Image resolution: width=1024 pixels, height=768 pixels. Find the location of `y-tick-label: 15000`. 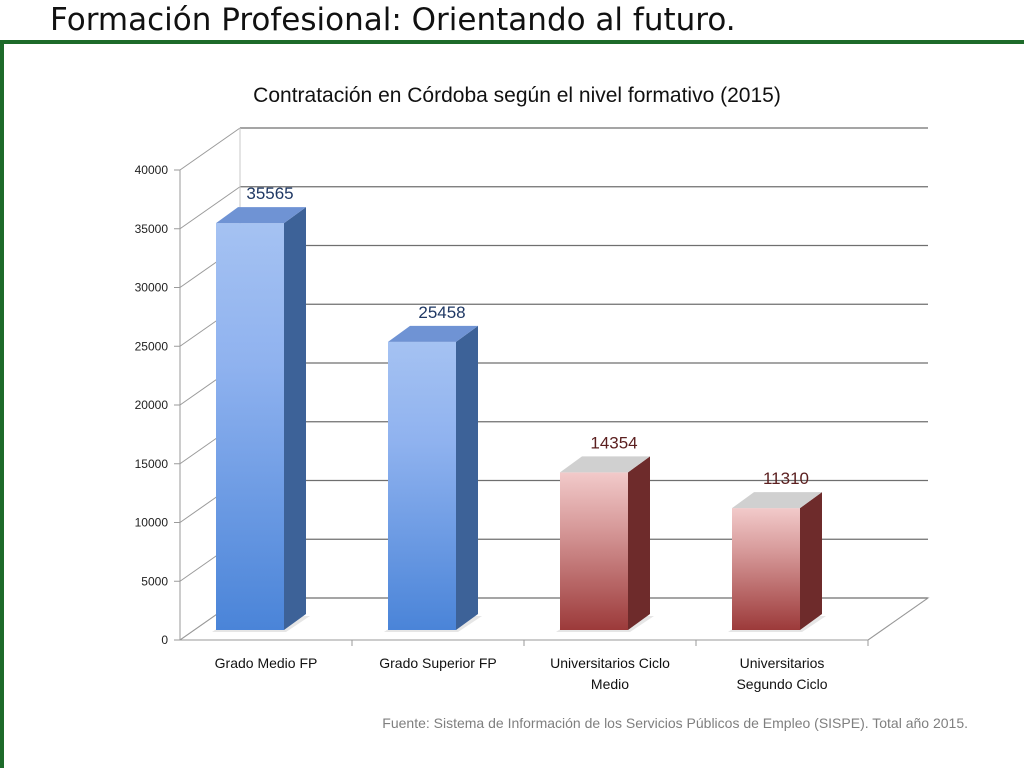

y-tick-label: 15000 is located at coordinates (152, 464).